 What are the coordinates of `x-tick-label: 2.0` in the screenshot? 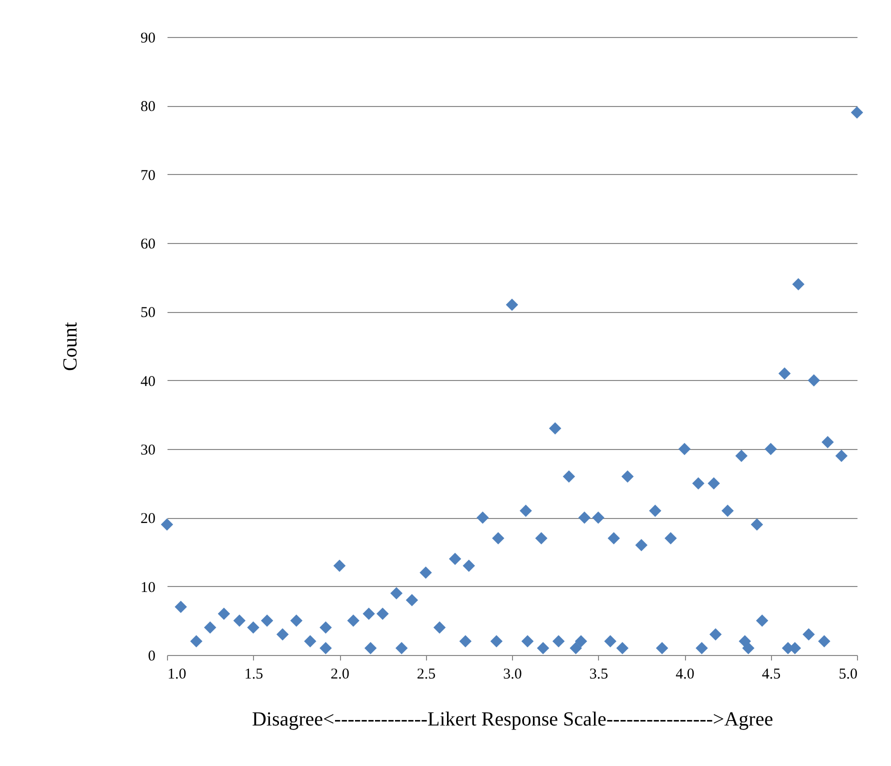 It's located at (340, 674).